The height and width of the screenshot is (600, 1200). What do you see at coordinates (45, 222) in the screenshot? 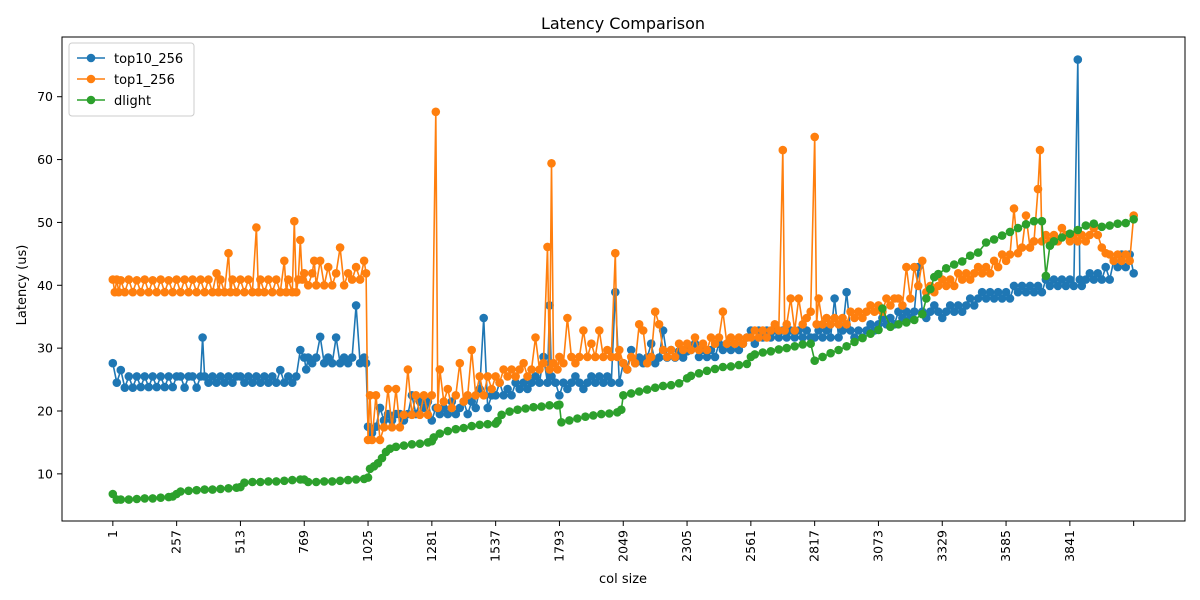
I see `y-tick-label-4: 50` at bounding box center [45, 222].